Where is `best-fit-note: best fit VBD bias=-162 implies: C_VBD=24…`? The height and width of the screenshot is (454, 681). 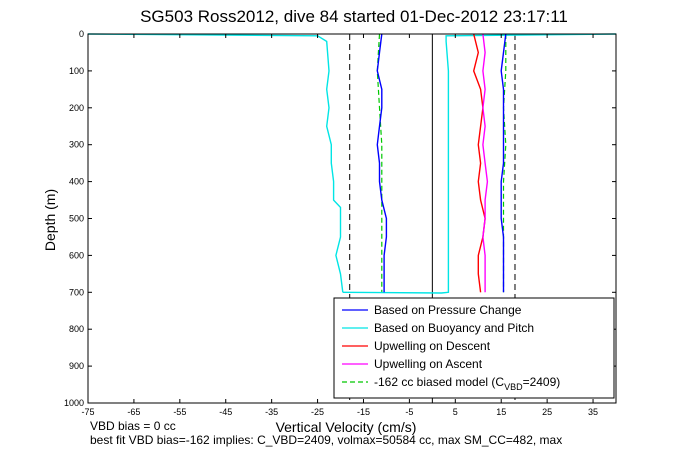 best-fit-note: best fit VBD bias=-162 implies: C_VBD=24… is located at coordinates (326, 440).